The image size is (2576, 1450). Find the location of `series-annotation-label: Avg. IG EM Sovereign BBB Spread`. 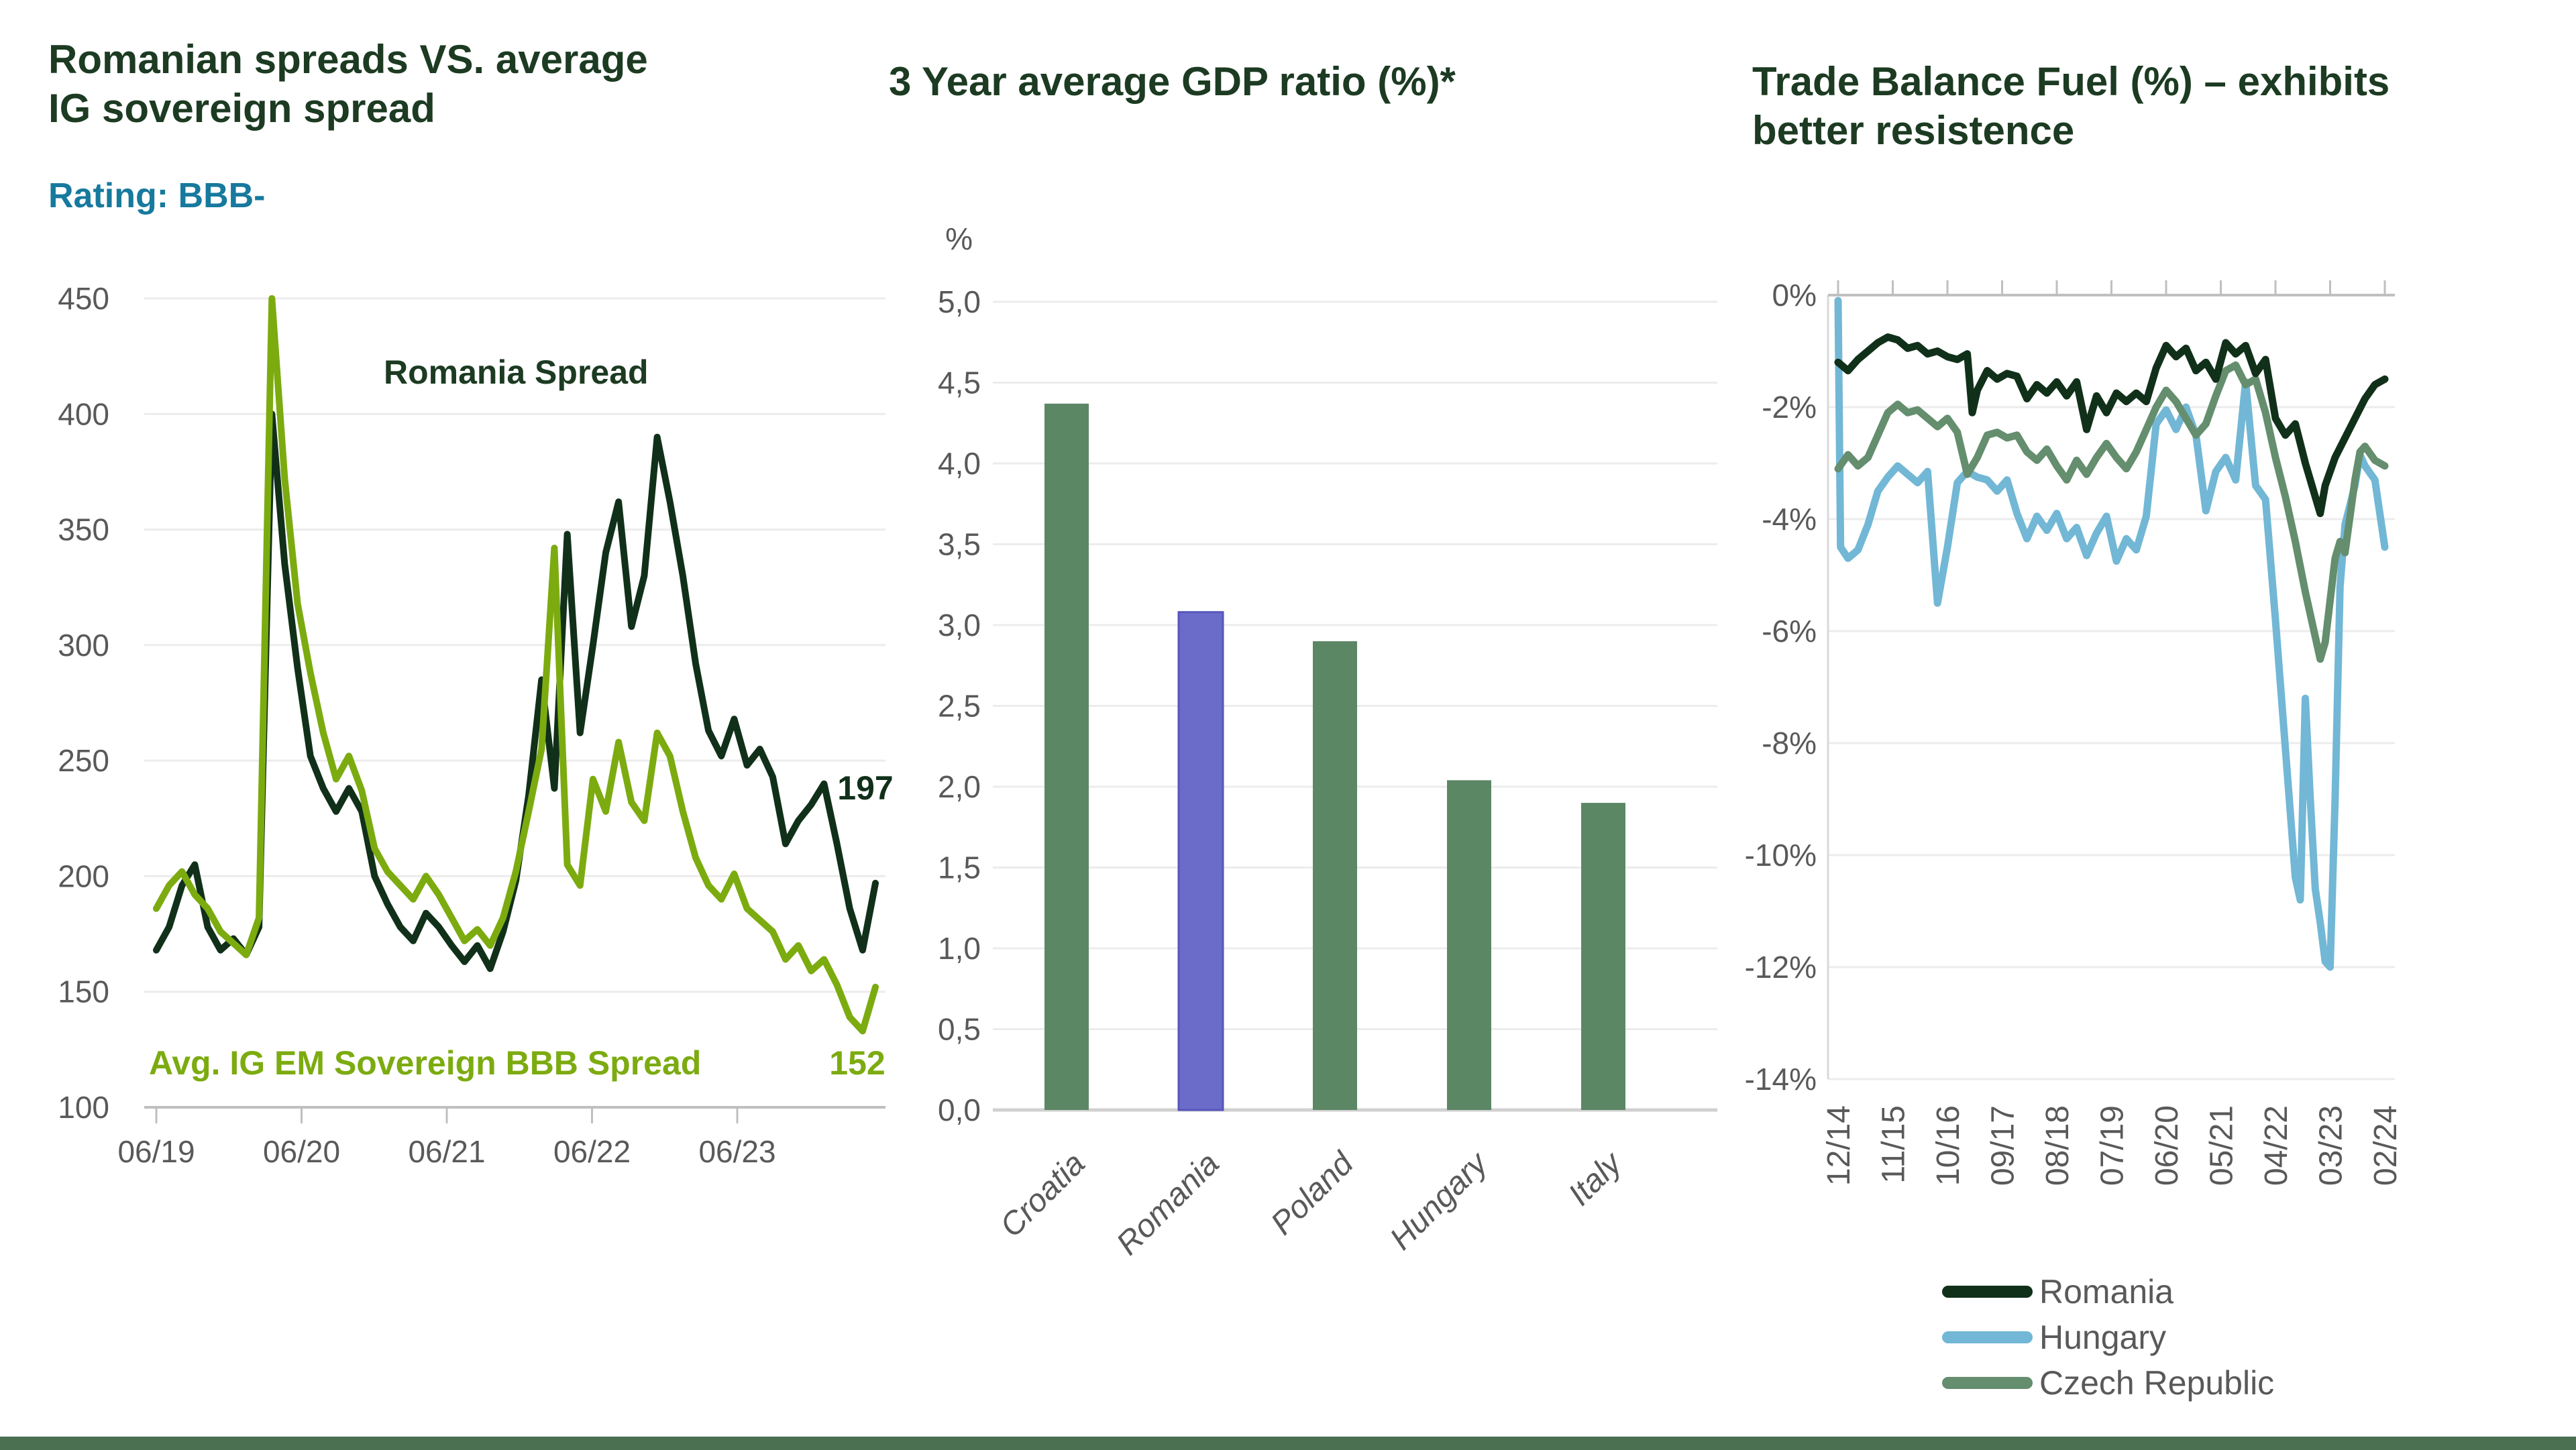

series-annotation-label: Avg. IG EM Sovereign BBB Spread is located at coordinates (425, 1063).